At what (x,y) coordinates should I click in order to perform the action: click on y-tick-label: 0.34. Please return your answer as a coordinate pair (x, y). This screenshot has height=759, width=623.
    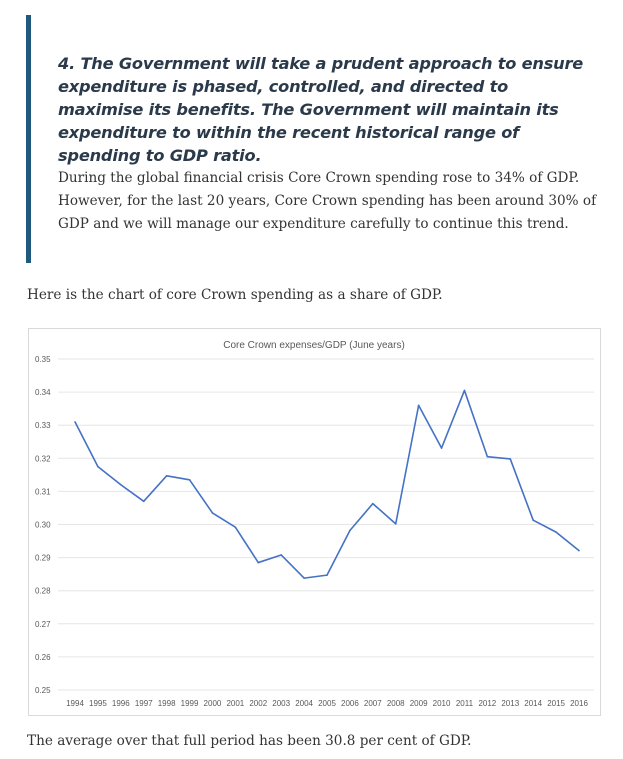
    Looking at the image, I should click on (43, 392).